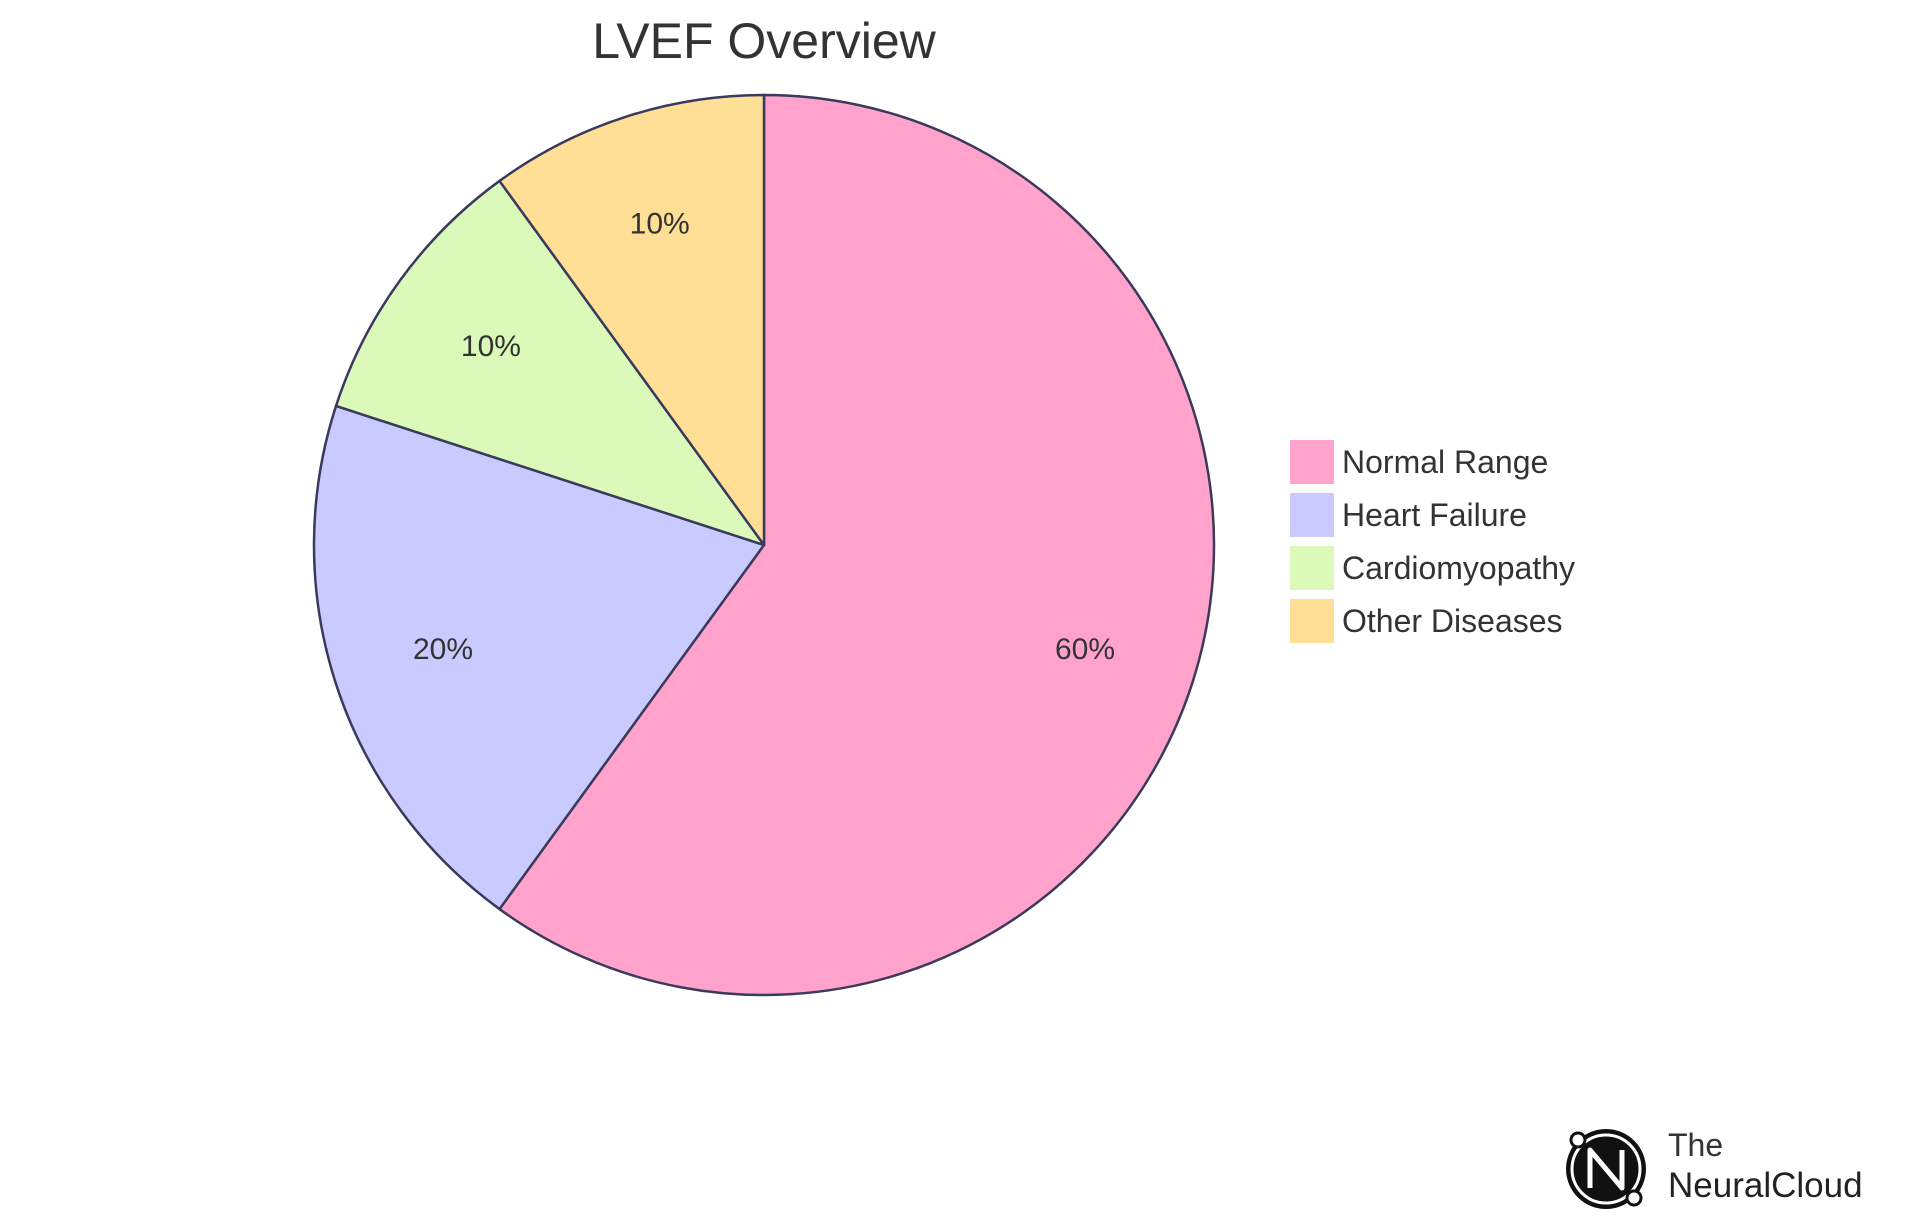  I want to click on neuralcloud-n-icon, so click(1606, 1169).